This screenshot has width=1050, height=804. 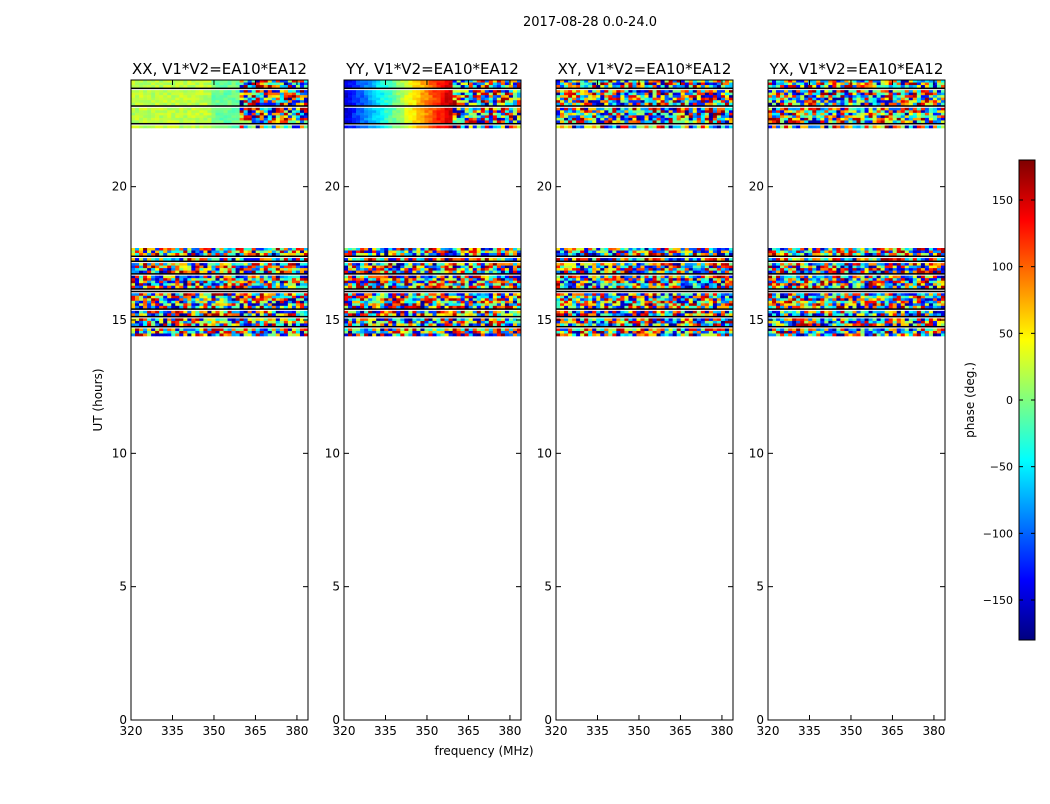 I want to click on colorbar-label: phase (deg.), so click(x=970, y=400).